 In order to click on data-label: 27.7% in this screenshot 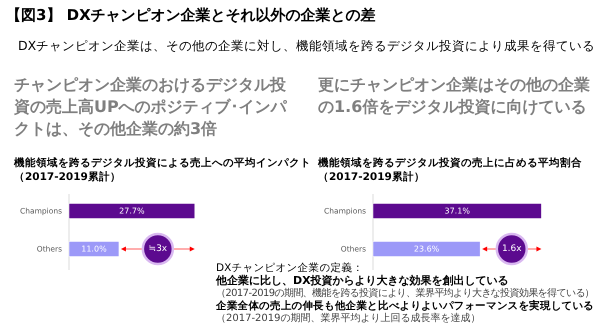, I will do `click(132, 211)`.